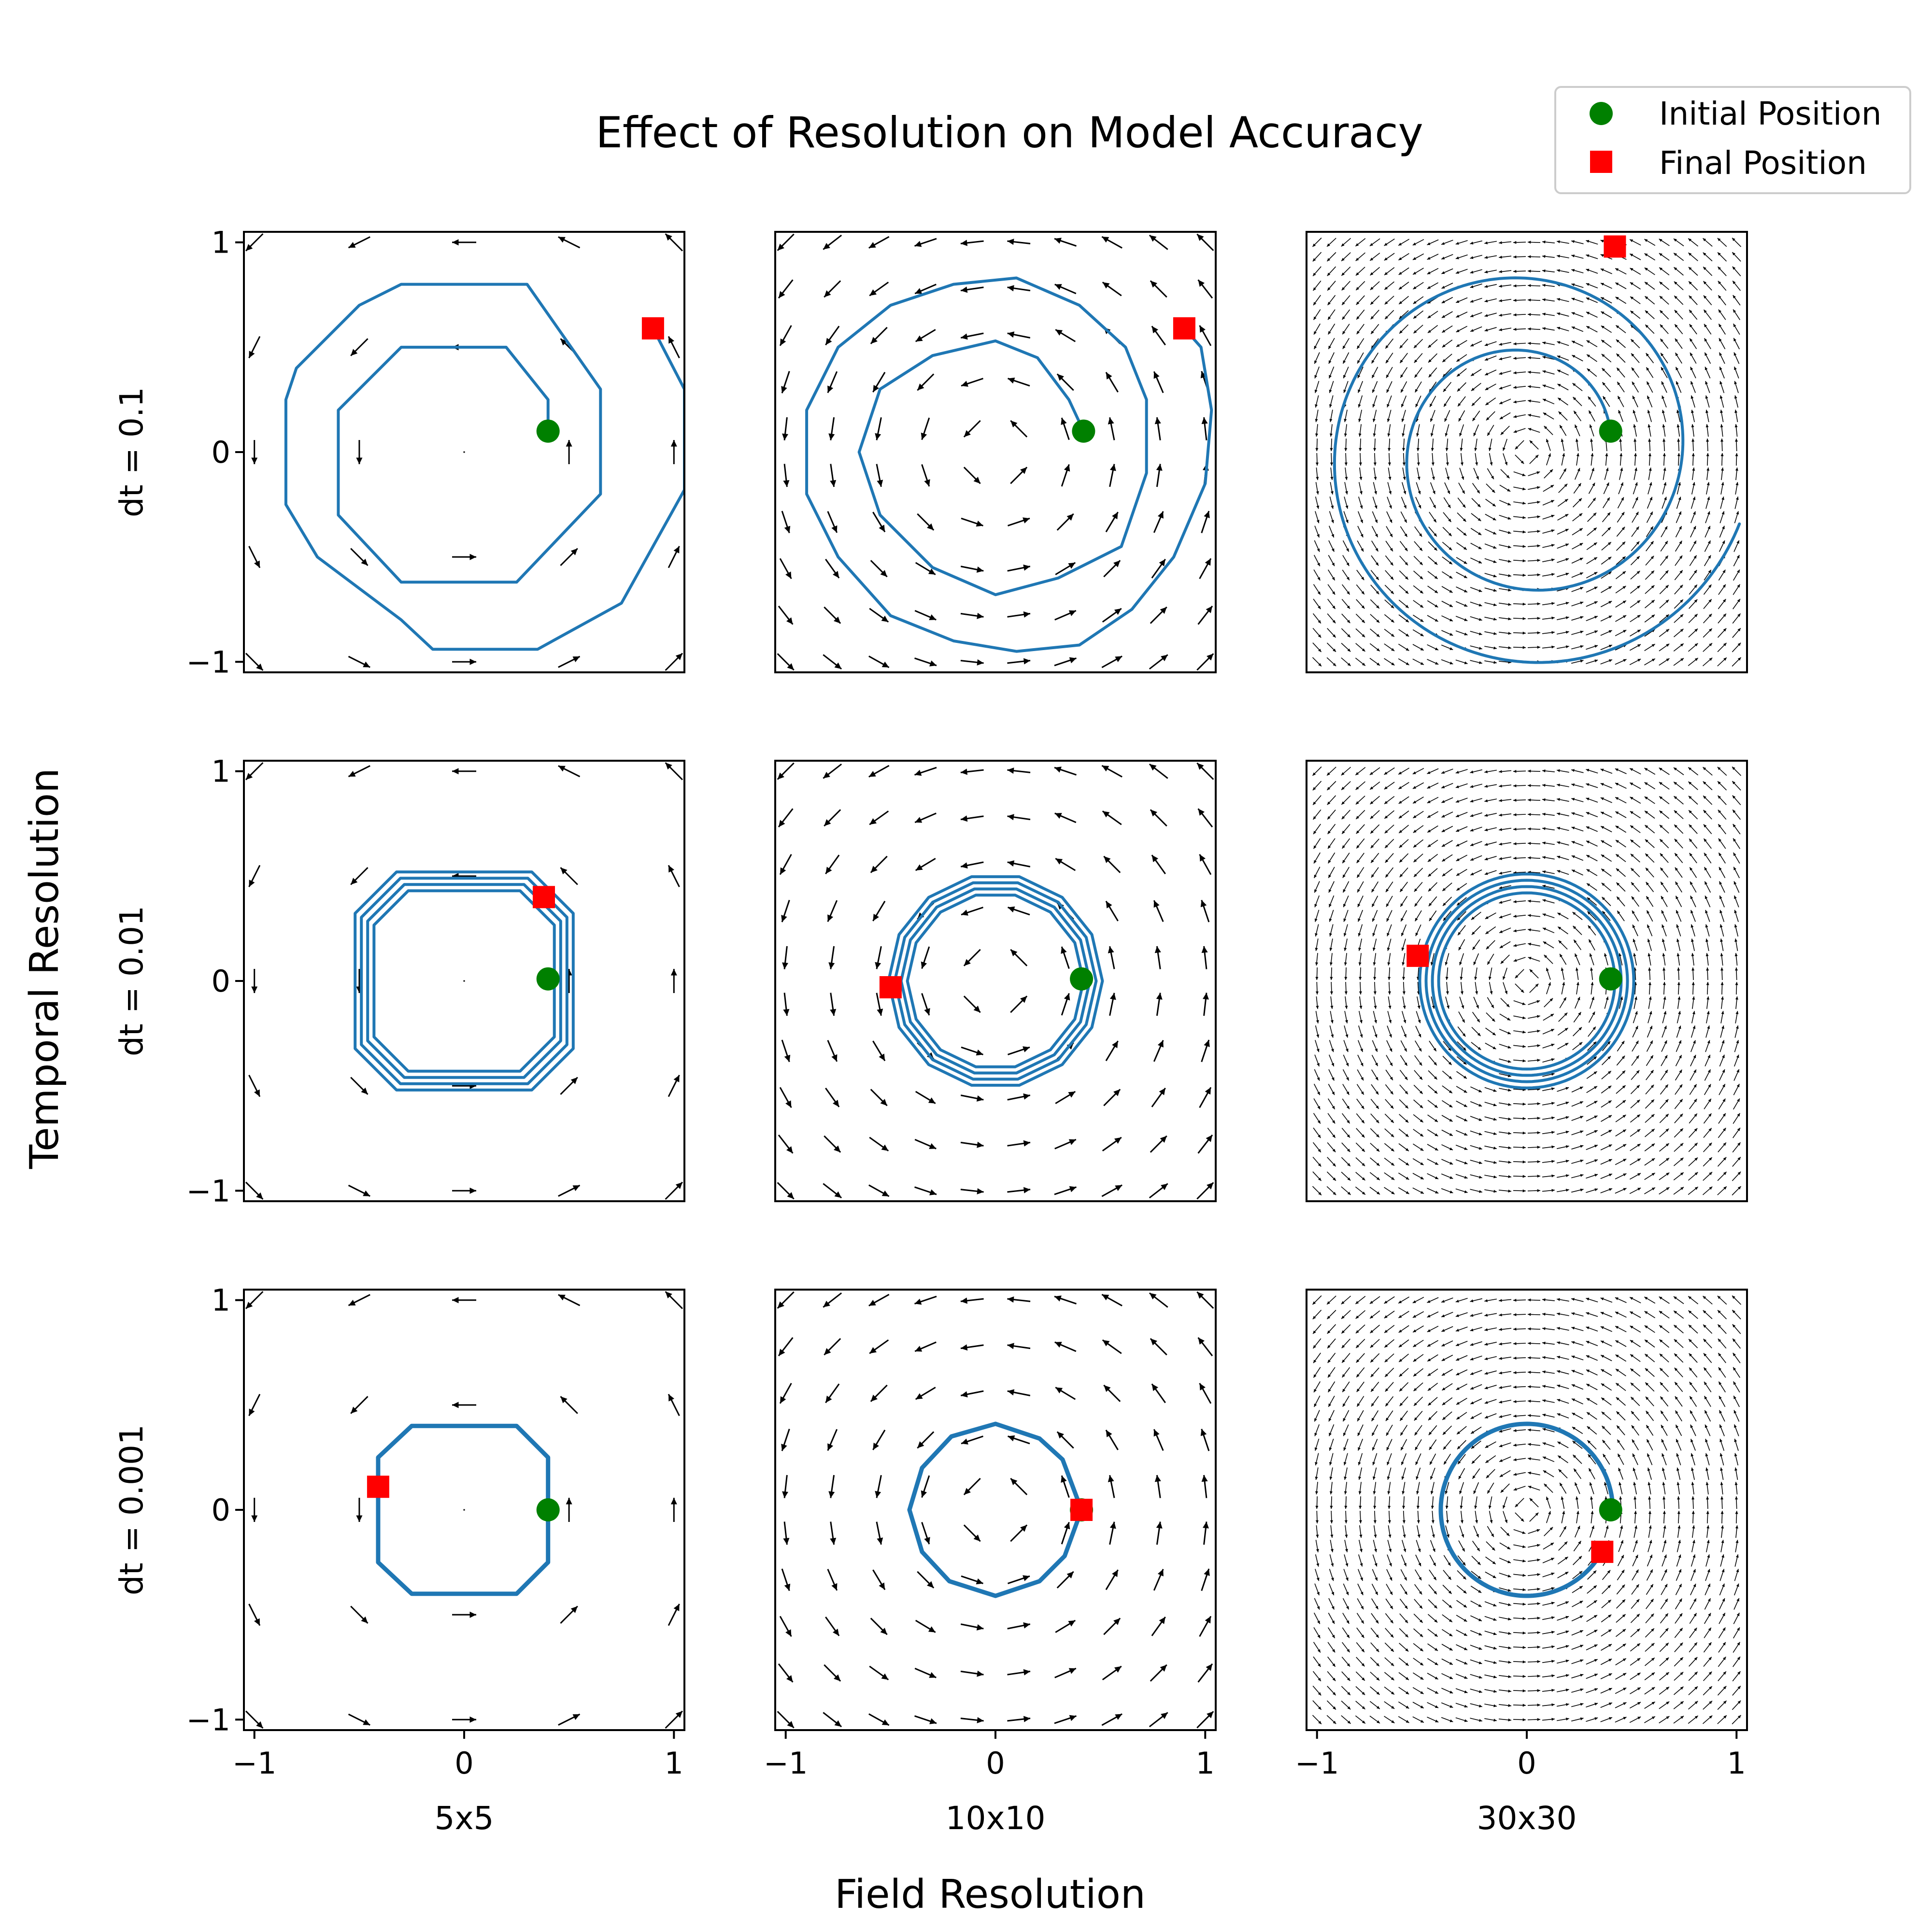 This screenshot has width=1932, height=1932. I want to click on x-tick-label: −1, so click(786, 1763).